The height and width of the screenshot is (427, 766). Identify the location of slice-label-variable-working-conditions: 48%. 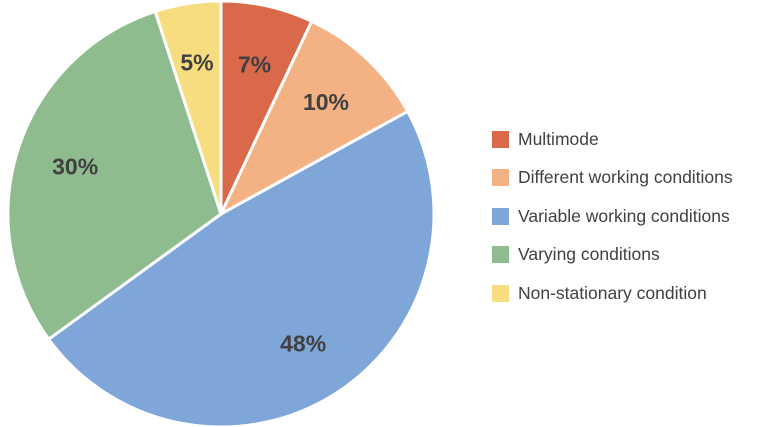
(303, 343).